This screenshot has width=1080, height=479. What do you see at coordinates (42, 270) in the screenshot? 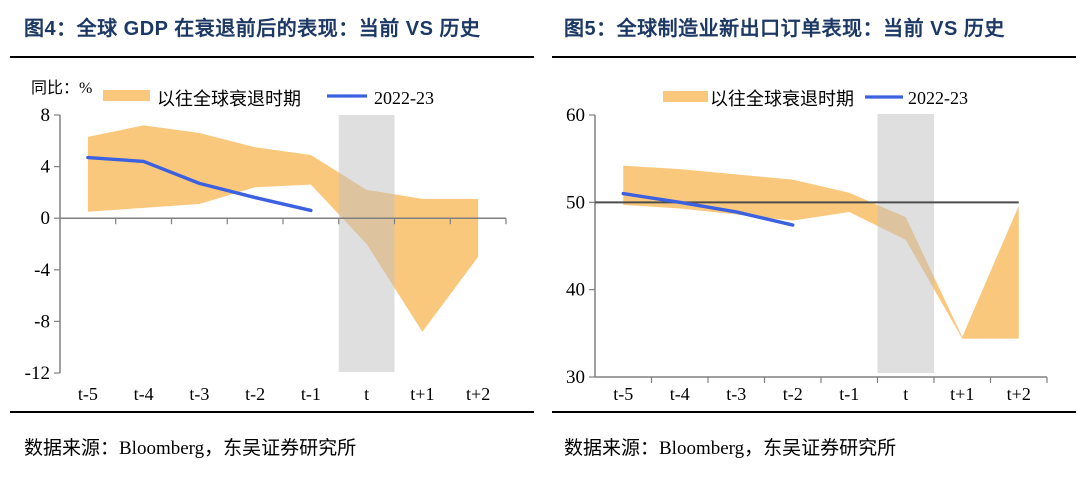
I see `y-axis-tick-label: -4` at bounding box center [42, 270].